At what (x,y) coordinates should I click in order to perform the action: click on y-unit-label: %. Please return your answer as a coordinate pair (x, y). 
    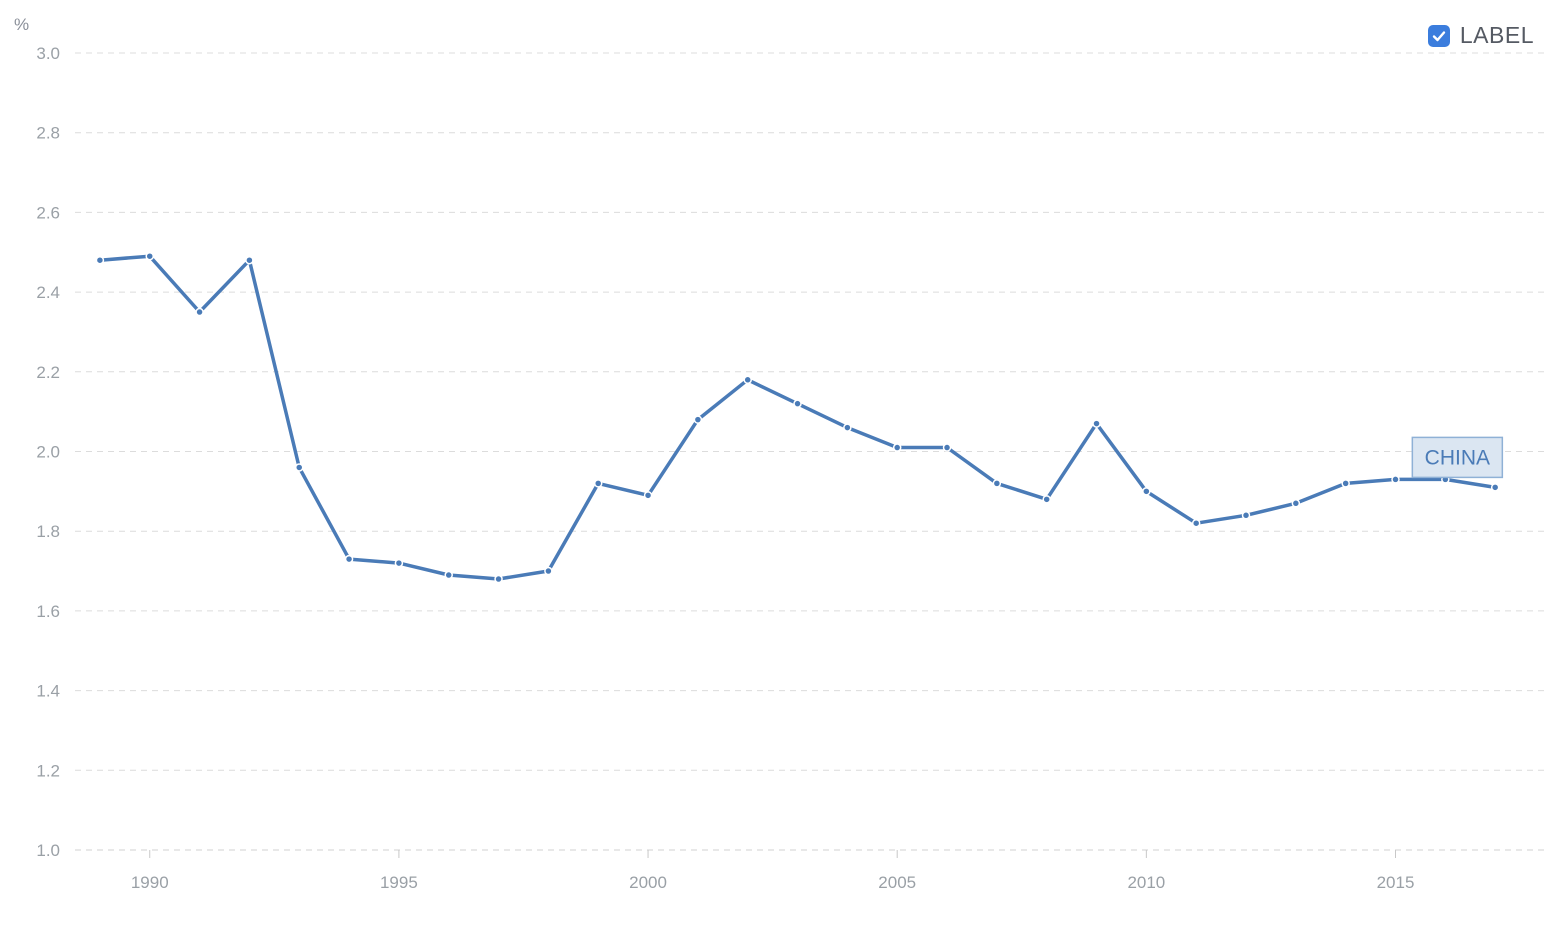
    Looking at the image, I should click on (21, 24).